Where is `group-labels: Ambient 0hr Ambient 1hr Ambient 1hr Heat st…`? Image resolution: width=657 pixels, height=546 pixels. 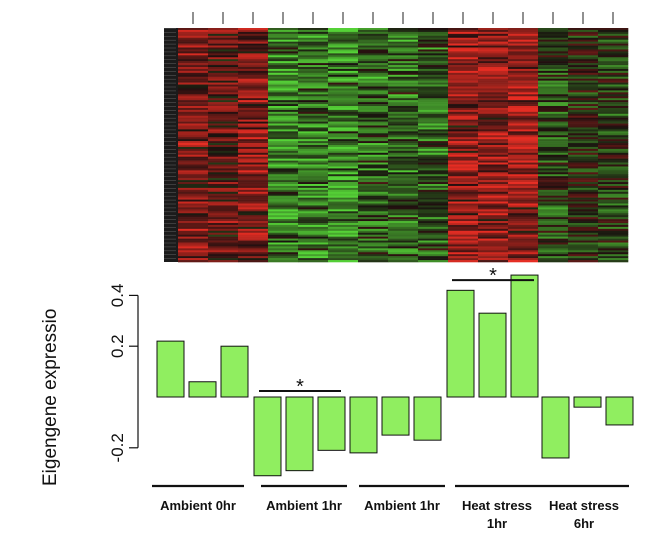
group-labels: Ambient 0hr Ambient 1hr Ambient 1hr Heat st… is located at coordinates (390, 507).